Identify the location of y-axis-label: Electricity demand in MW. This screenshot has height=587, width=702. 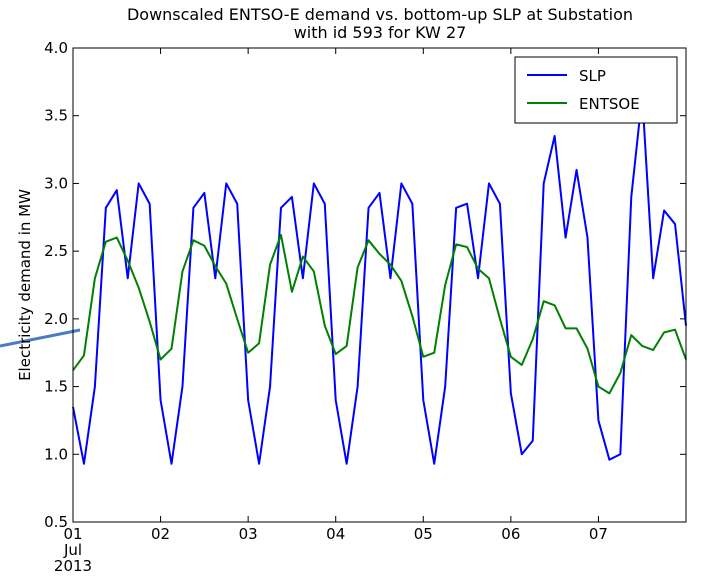
(25, 285).